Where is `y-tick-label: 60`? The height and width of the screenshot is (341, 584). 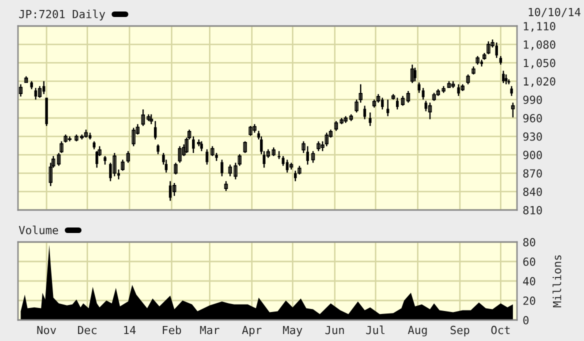
y-tick-label: 60 is located at coordinates (529, 262).